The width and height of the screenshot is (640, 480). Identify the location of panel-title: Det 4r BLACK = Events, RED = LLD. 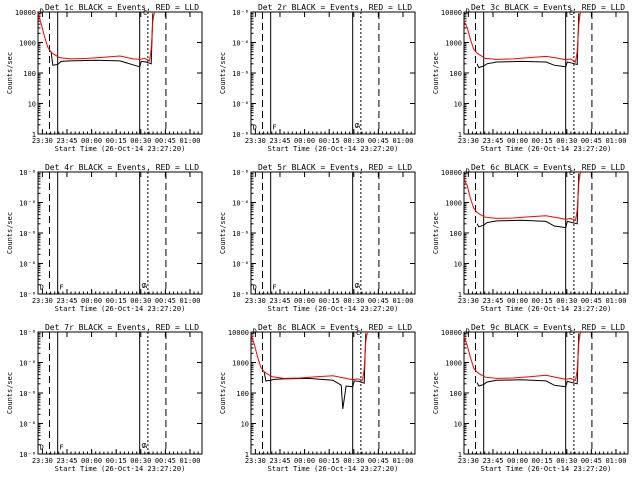
(122, 167).